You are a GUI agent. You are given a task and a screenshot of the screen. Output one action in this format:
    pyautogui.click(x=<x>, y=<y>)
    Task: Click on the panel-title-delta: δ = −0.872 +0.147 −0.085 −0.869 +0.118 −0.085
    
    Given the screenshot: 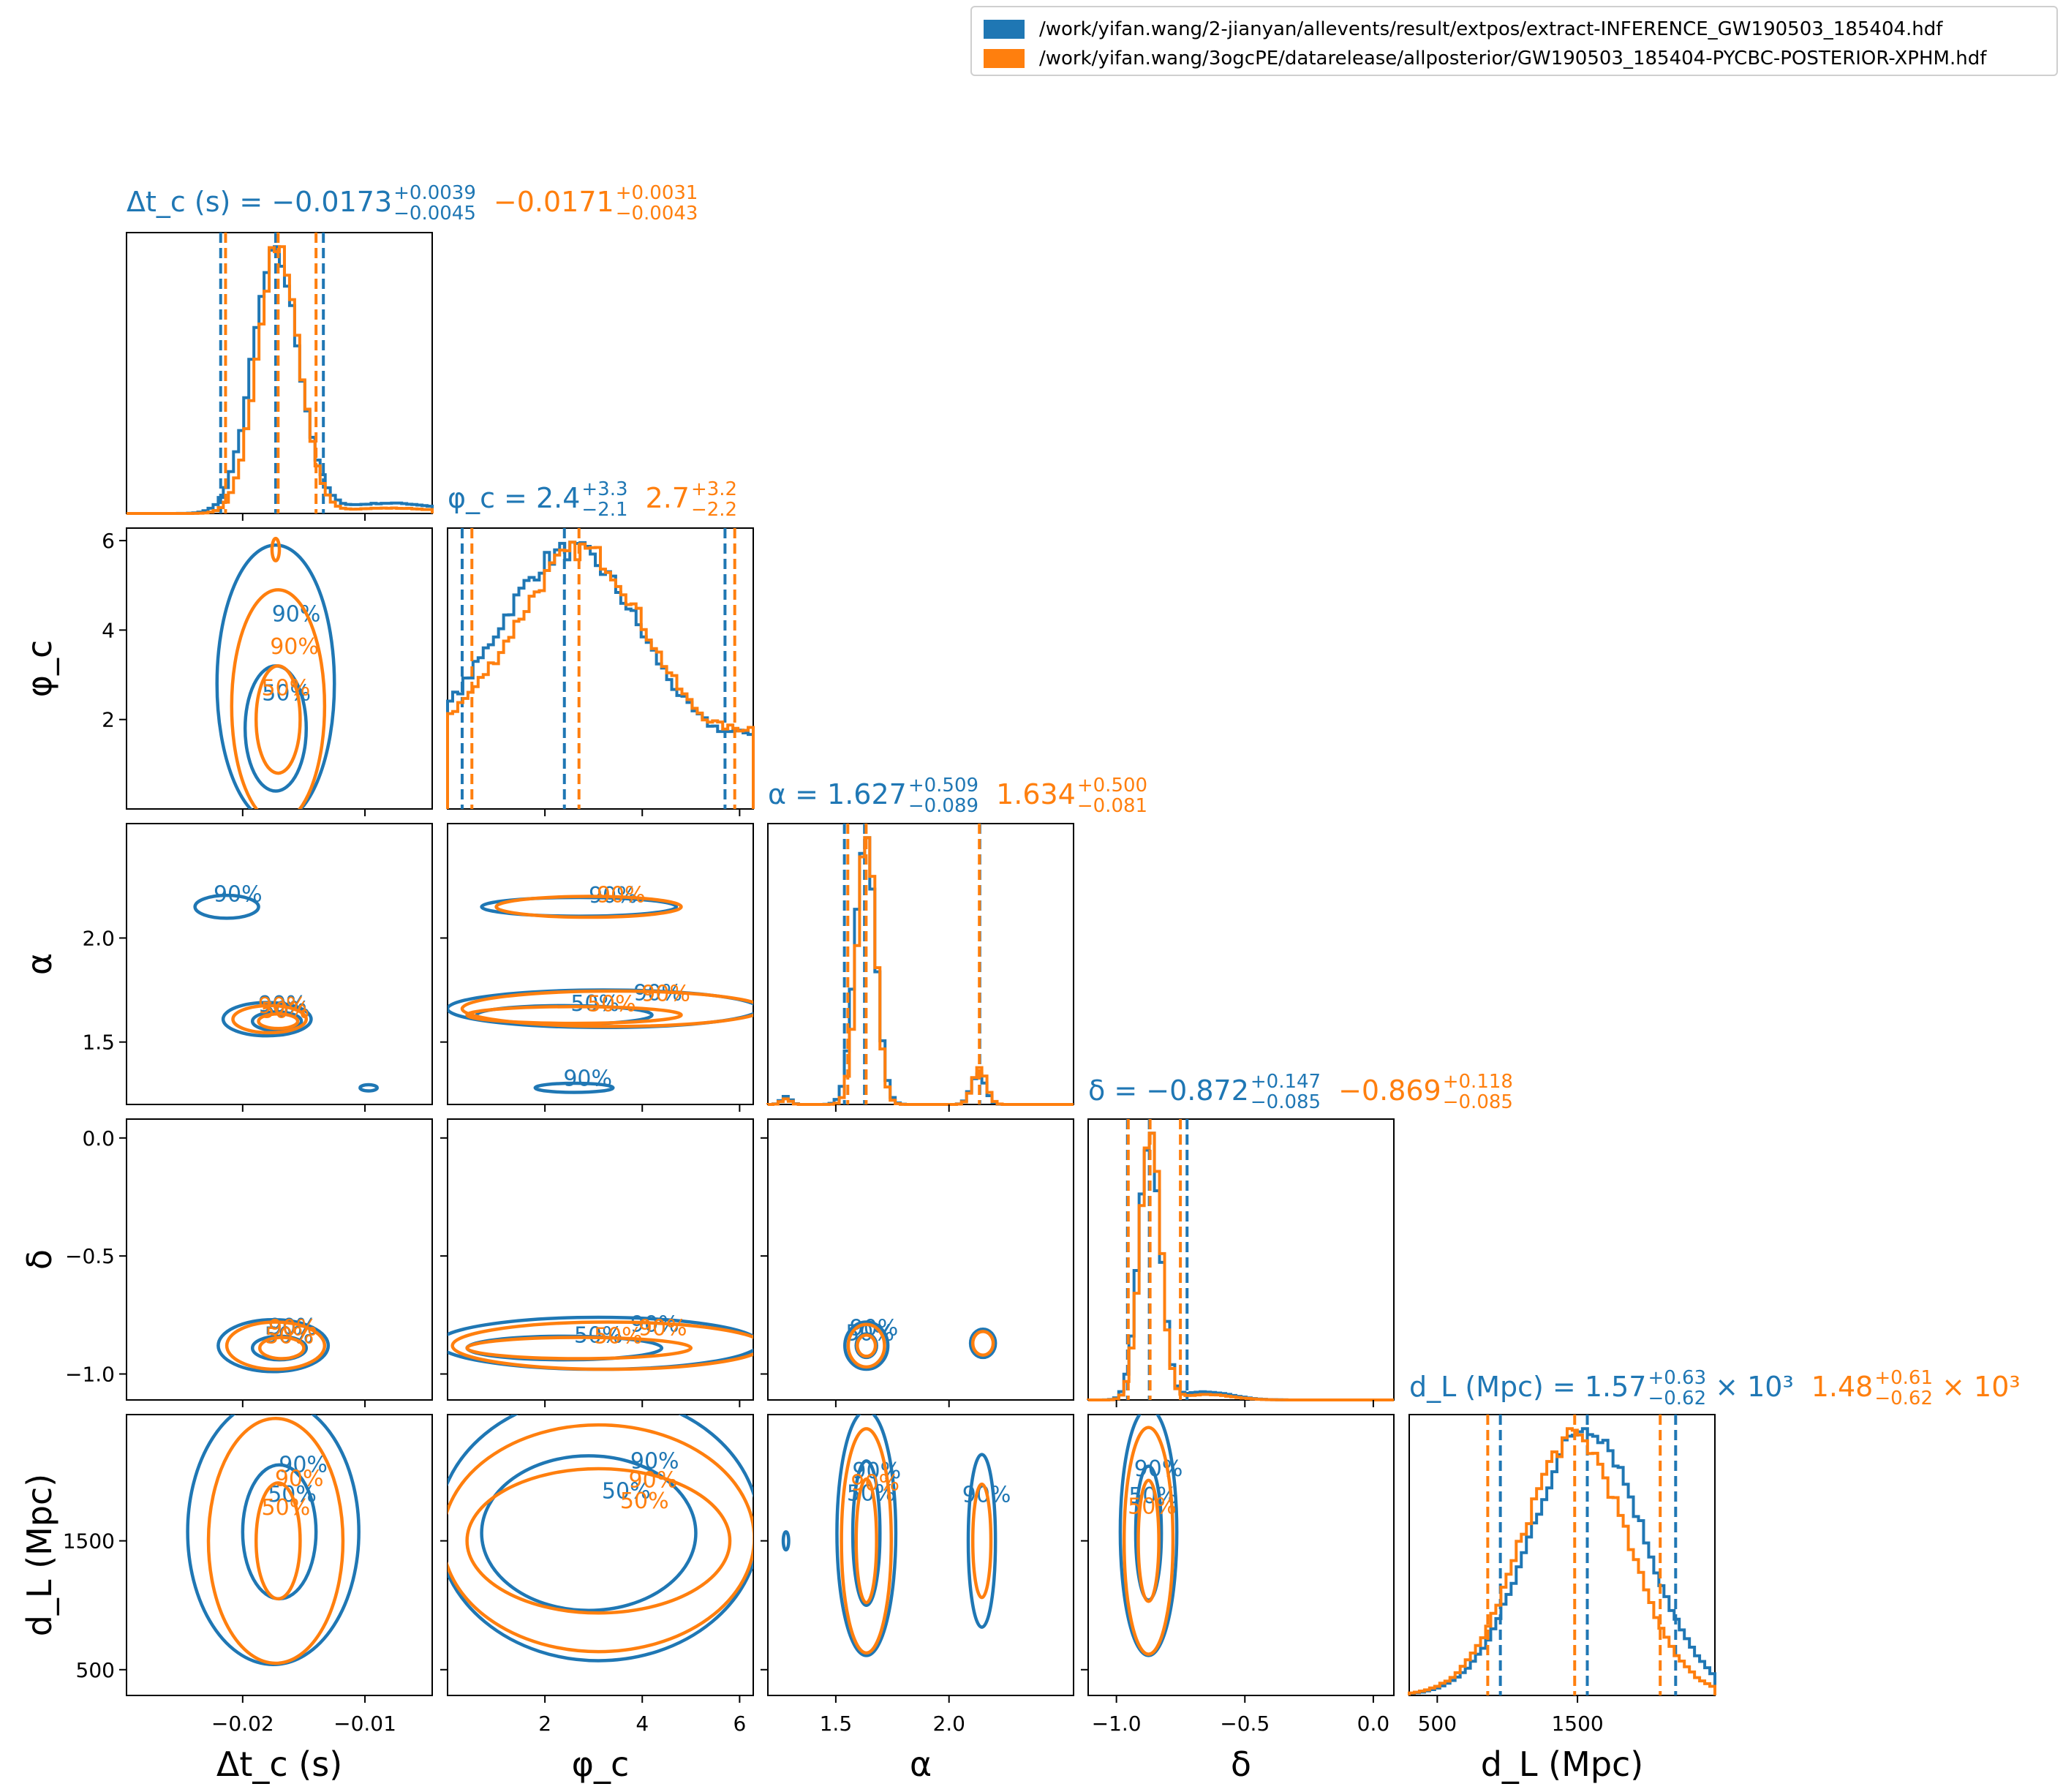 What is the action you would take?
    pyautogui.click(x=1300, y=1092)
    